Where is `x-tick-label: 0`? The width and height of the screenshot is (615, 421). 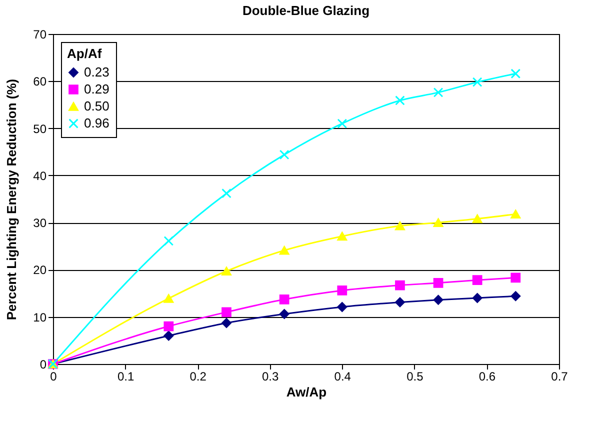 x-tick-label: 0 is located at coordinates (54, 377).